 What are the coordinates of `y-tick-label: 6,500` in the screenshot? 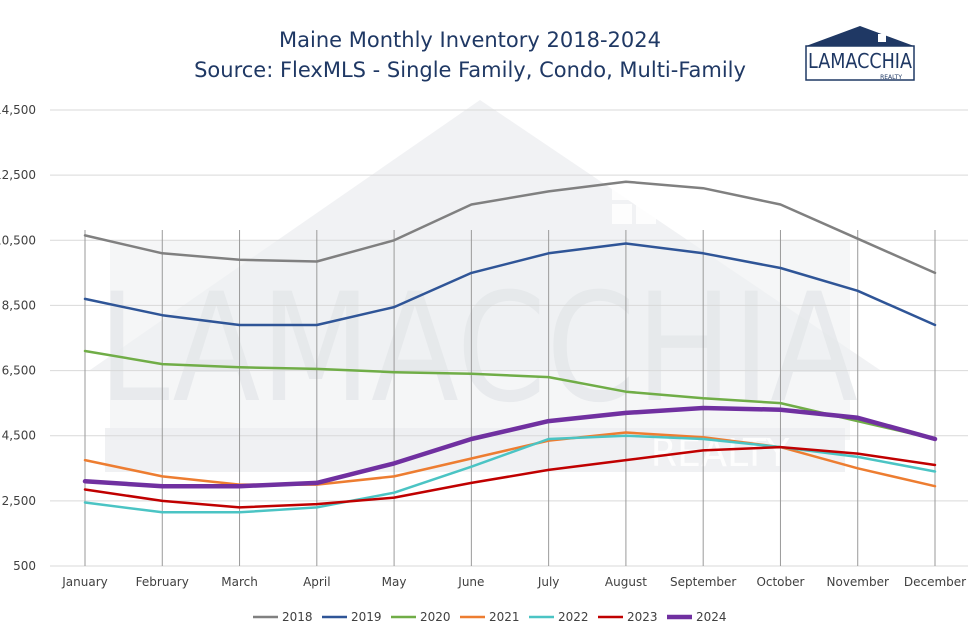 It's located at (19, 371).